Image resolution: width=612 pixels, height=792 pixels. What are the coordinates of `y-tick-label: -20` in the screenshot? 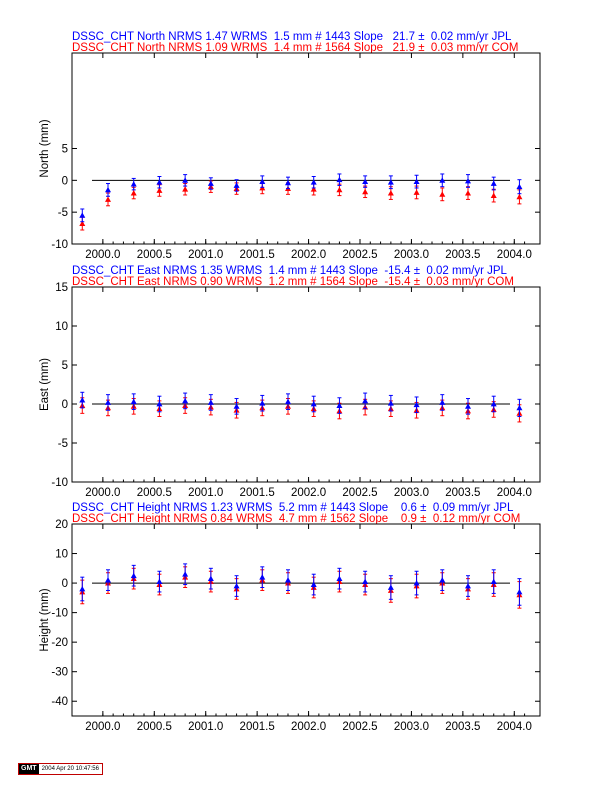 It's located at (59, 643).